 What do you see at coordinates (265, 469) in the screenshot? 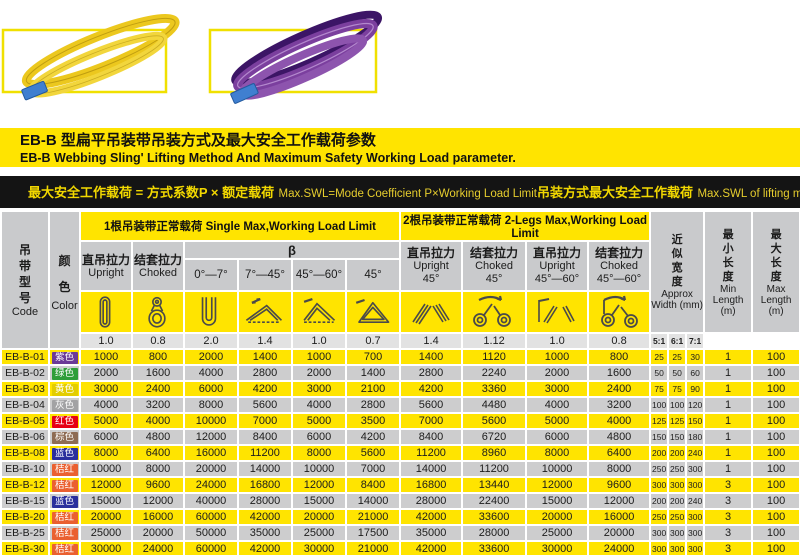
I see `value-7-45: 14000` at bounding box center [265, 469].